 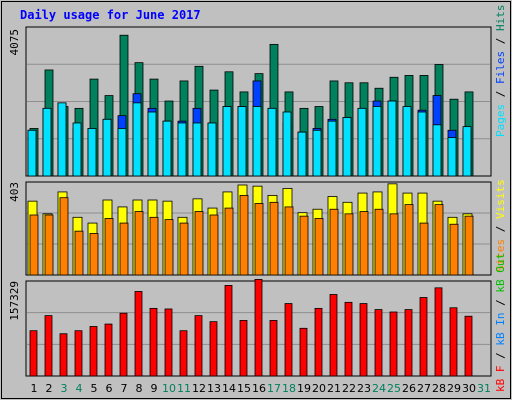 I want to click on y-max-label-kb: 157329, so click(x=14, y=301).